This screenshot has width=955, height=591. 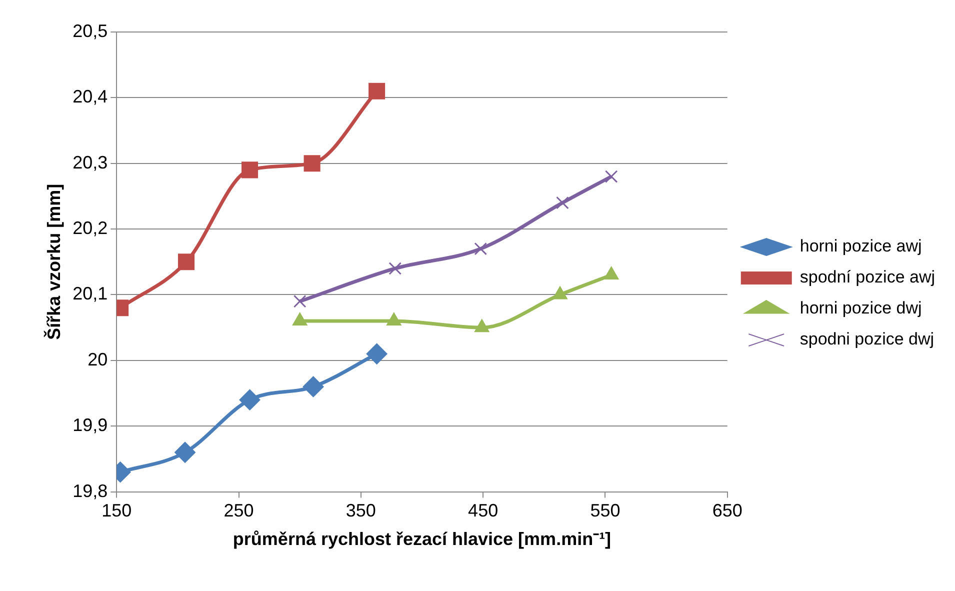 What do you see at coordinates (861, 308) in the screenshot?
I see `legend-label: horni pozice dwj` at bounding box center [861, 308].